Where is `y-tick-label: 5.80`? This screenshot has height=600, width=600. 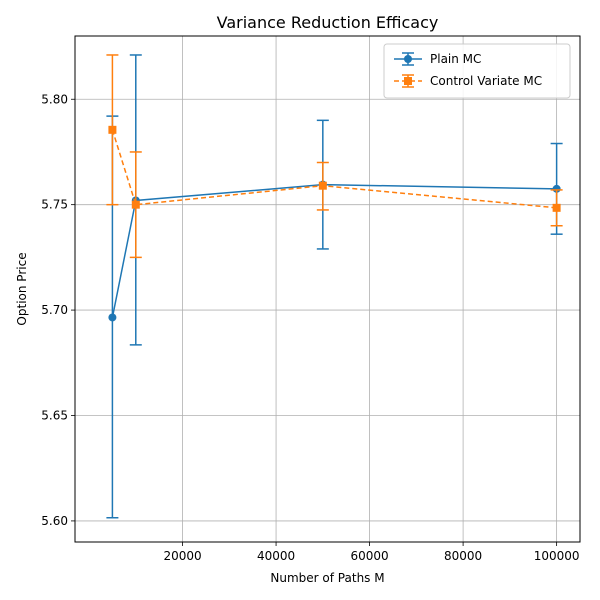 y-tick-label: 5.80 is located at coordinates (54, 99).